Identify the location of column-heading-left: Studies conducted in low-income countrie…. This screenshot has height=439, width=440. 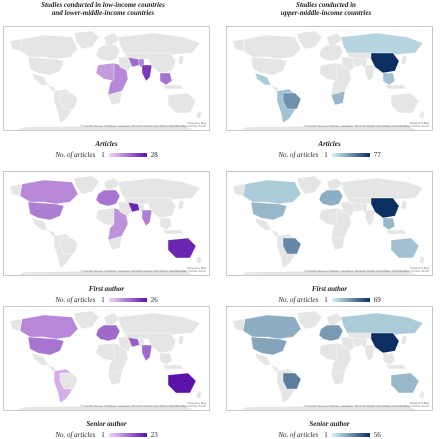
(103, 9).